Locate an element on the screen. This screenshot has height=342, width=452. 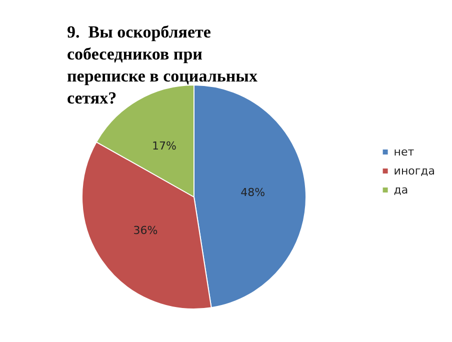
data-label: 36% is located at coordinates (145, 231).